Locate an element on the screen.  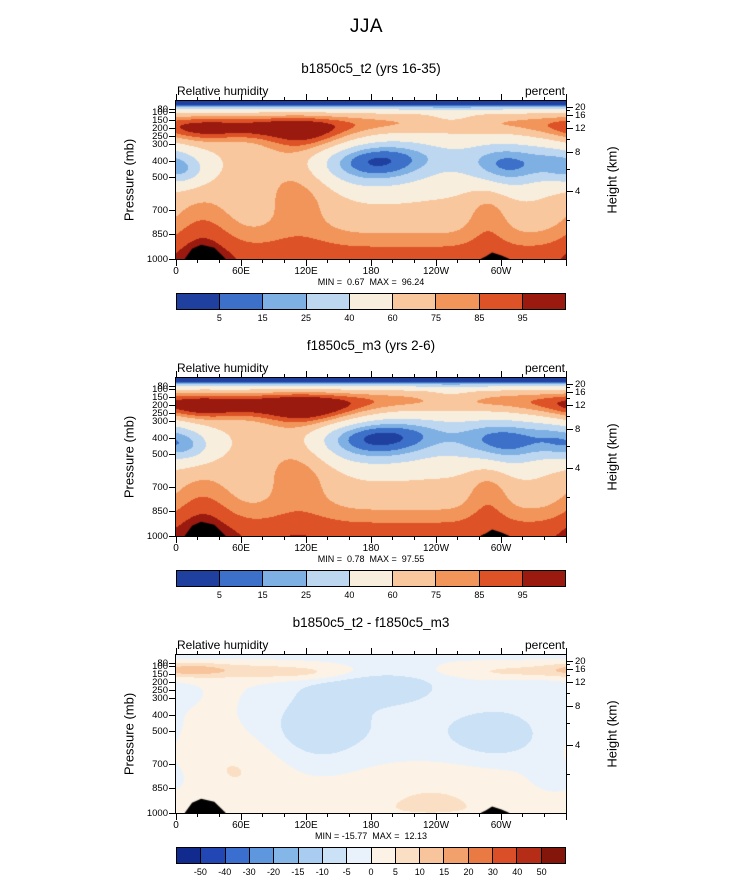
x-tick-label: 0 is located at coordinates (176, 271).